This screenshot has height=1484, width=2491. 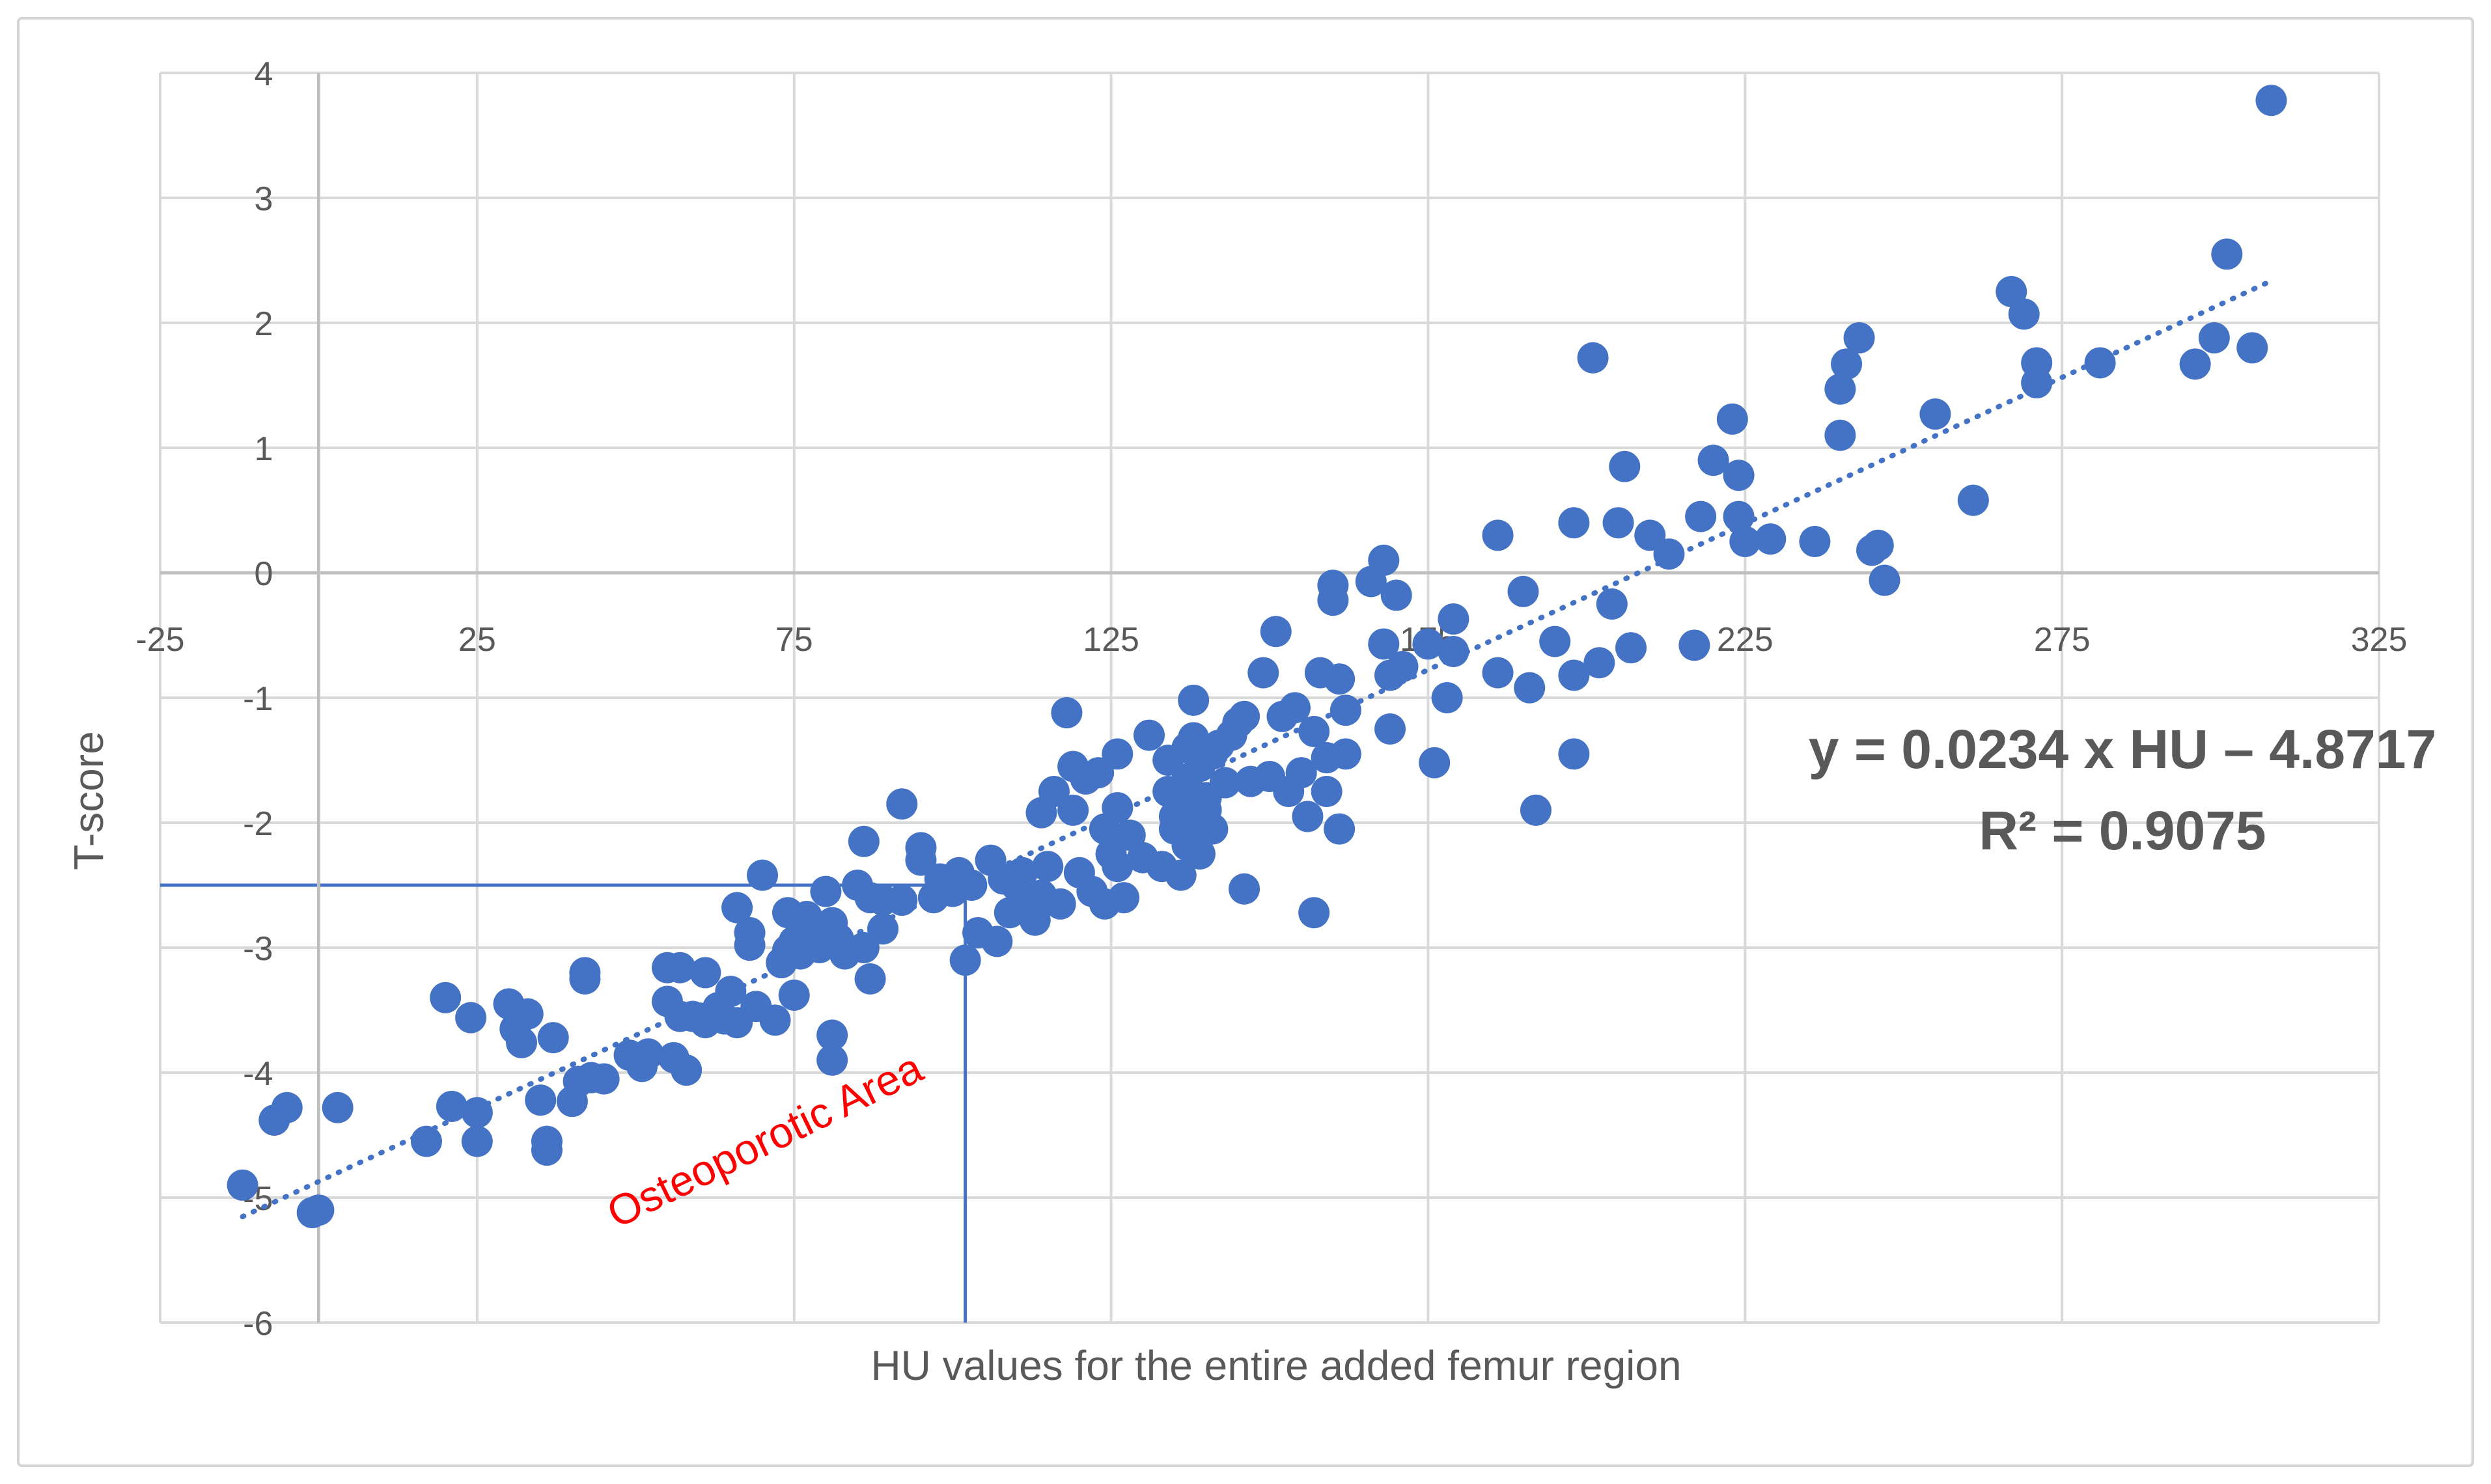 I want to click on x-tick-label-2: 75, so click(x=794, y=640).